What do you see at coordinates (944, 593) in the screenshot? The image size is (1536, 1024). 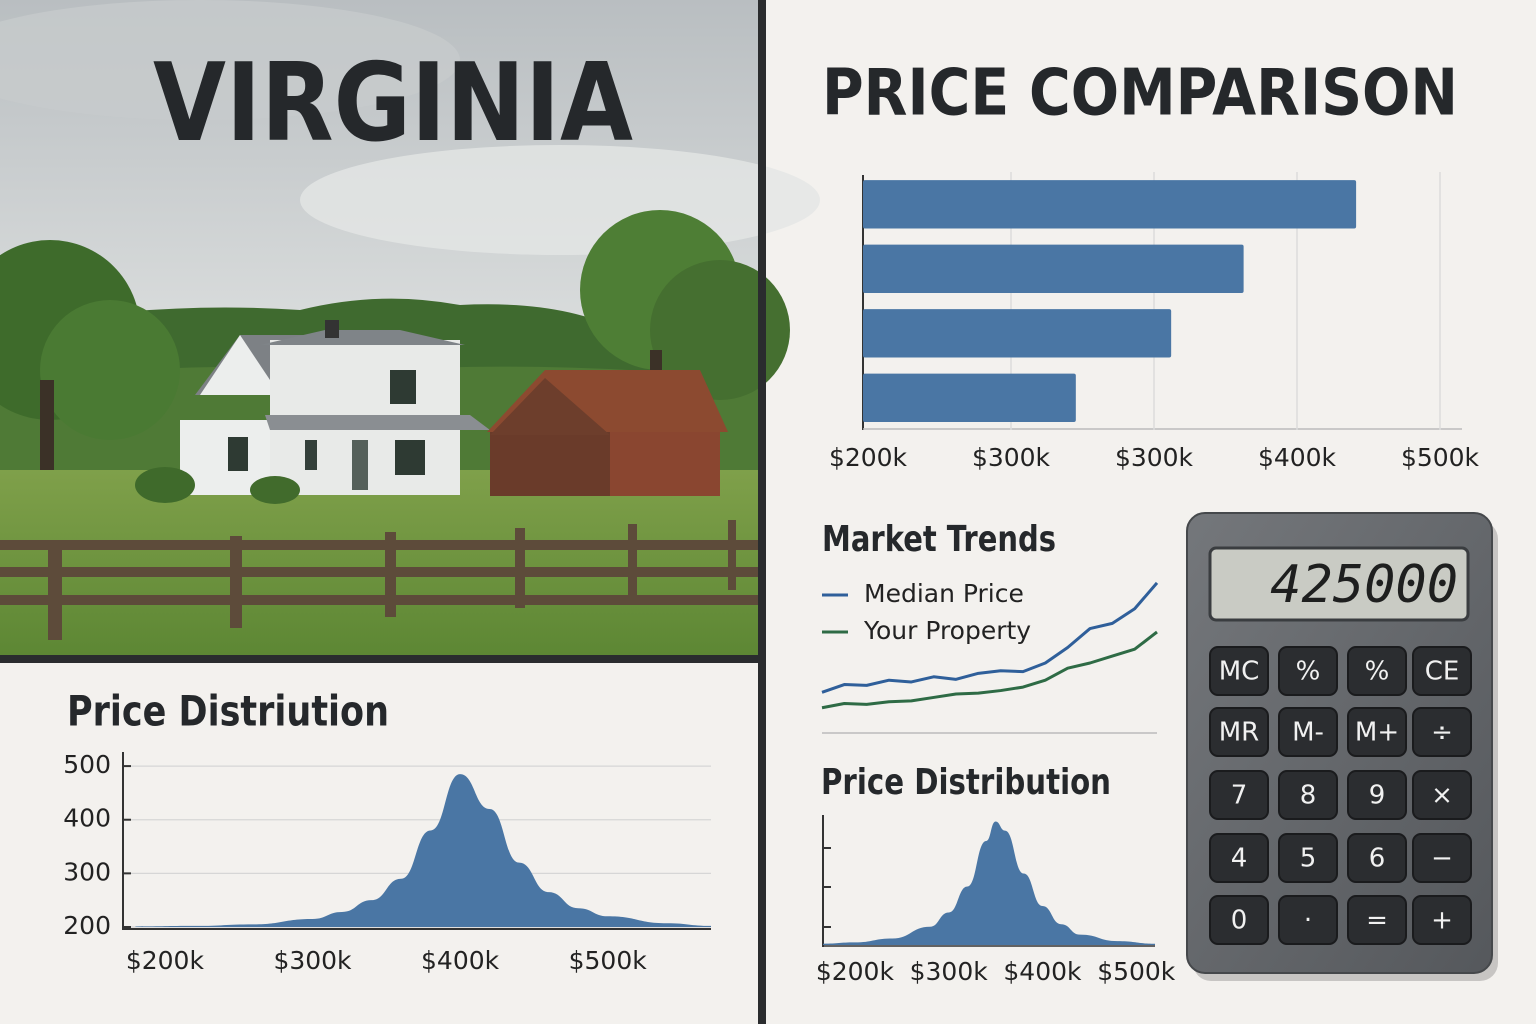 I see `legend-label: Median Price` at bounding box center [944, 593].